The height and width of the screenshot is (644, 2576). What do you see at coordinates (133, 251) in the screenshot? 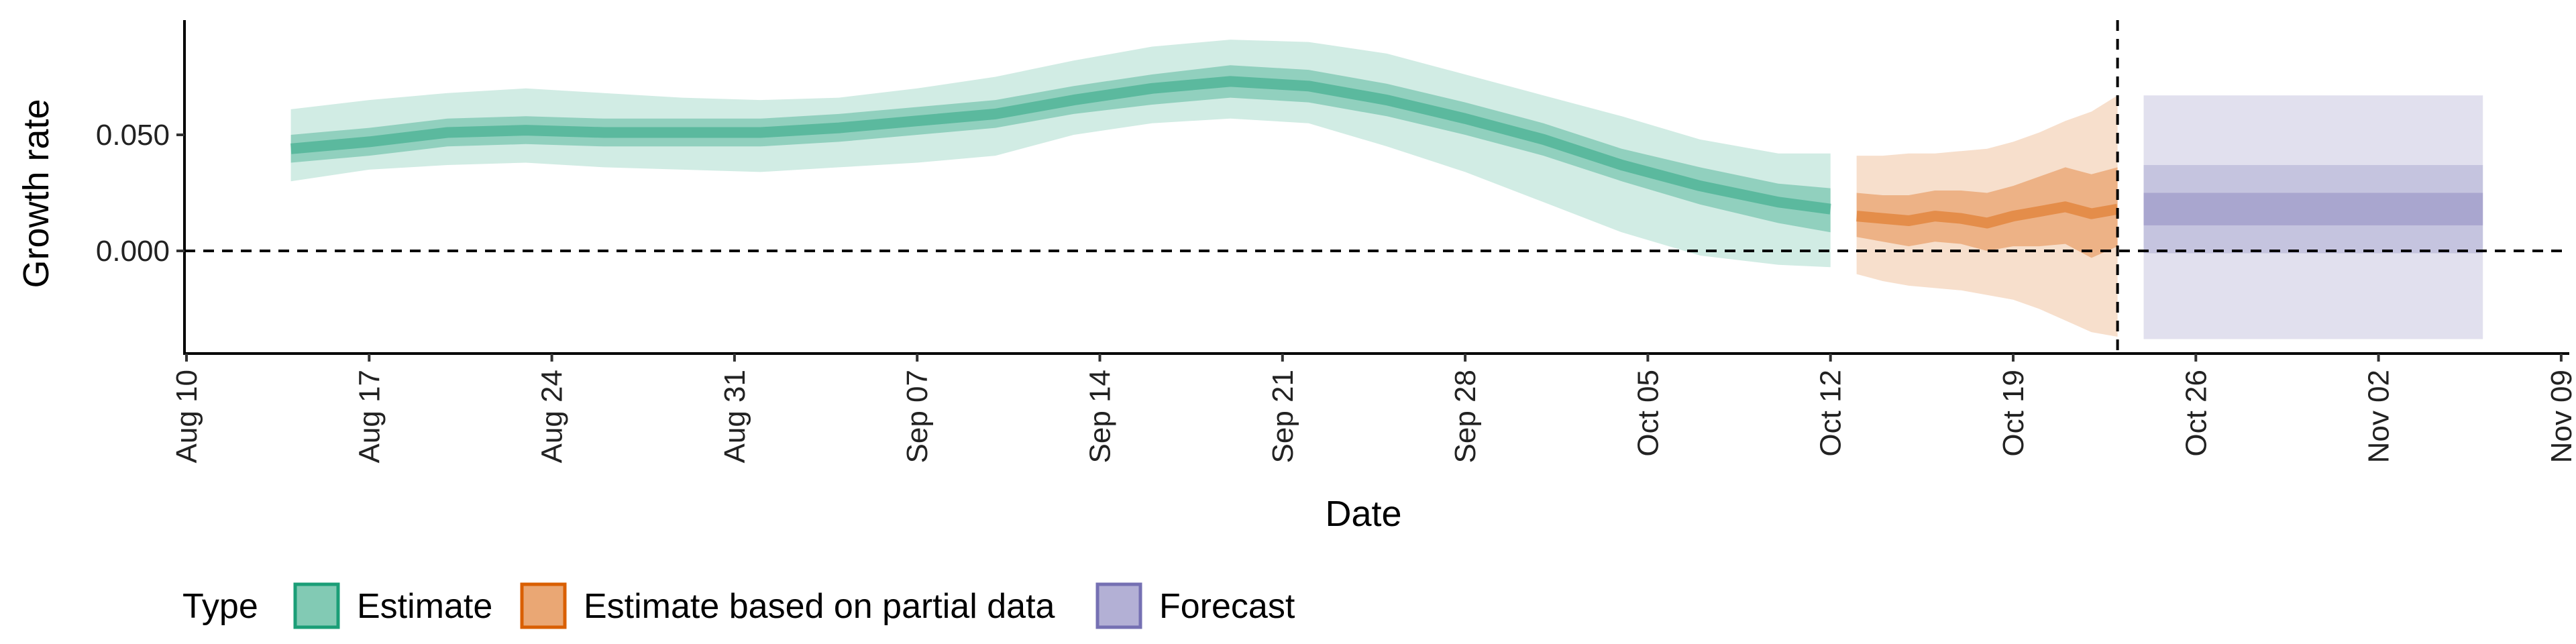
I see `y-tick-label: 0.000` at bounding box center [133, 251].